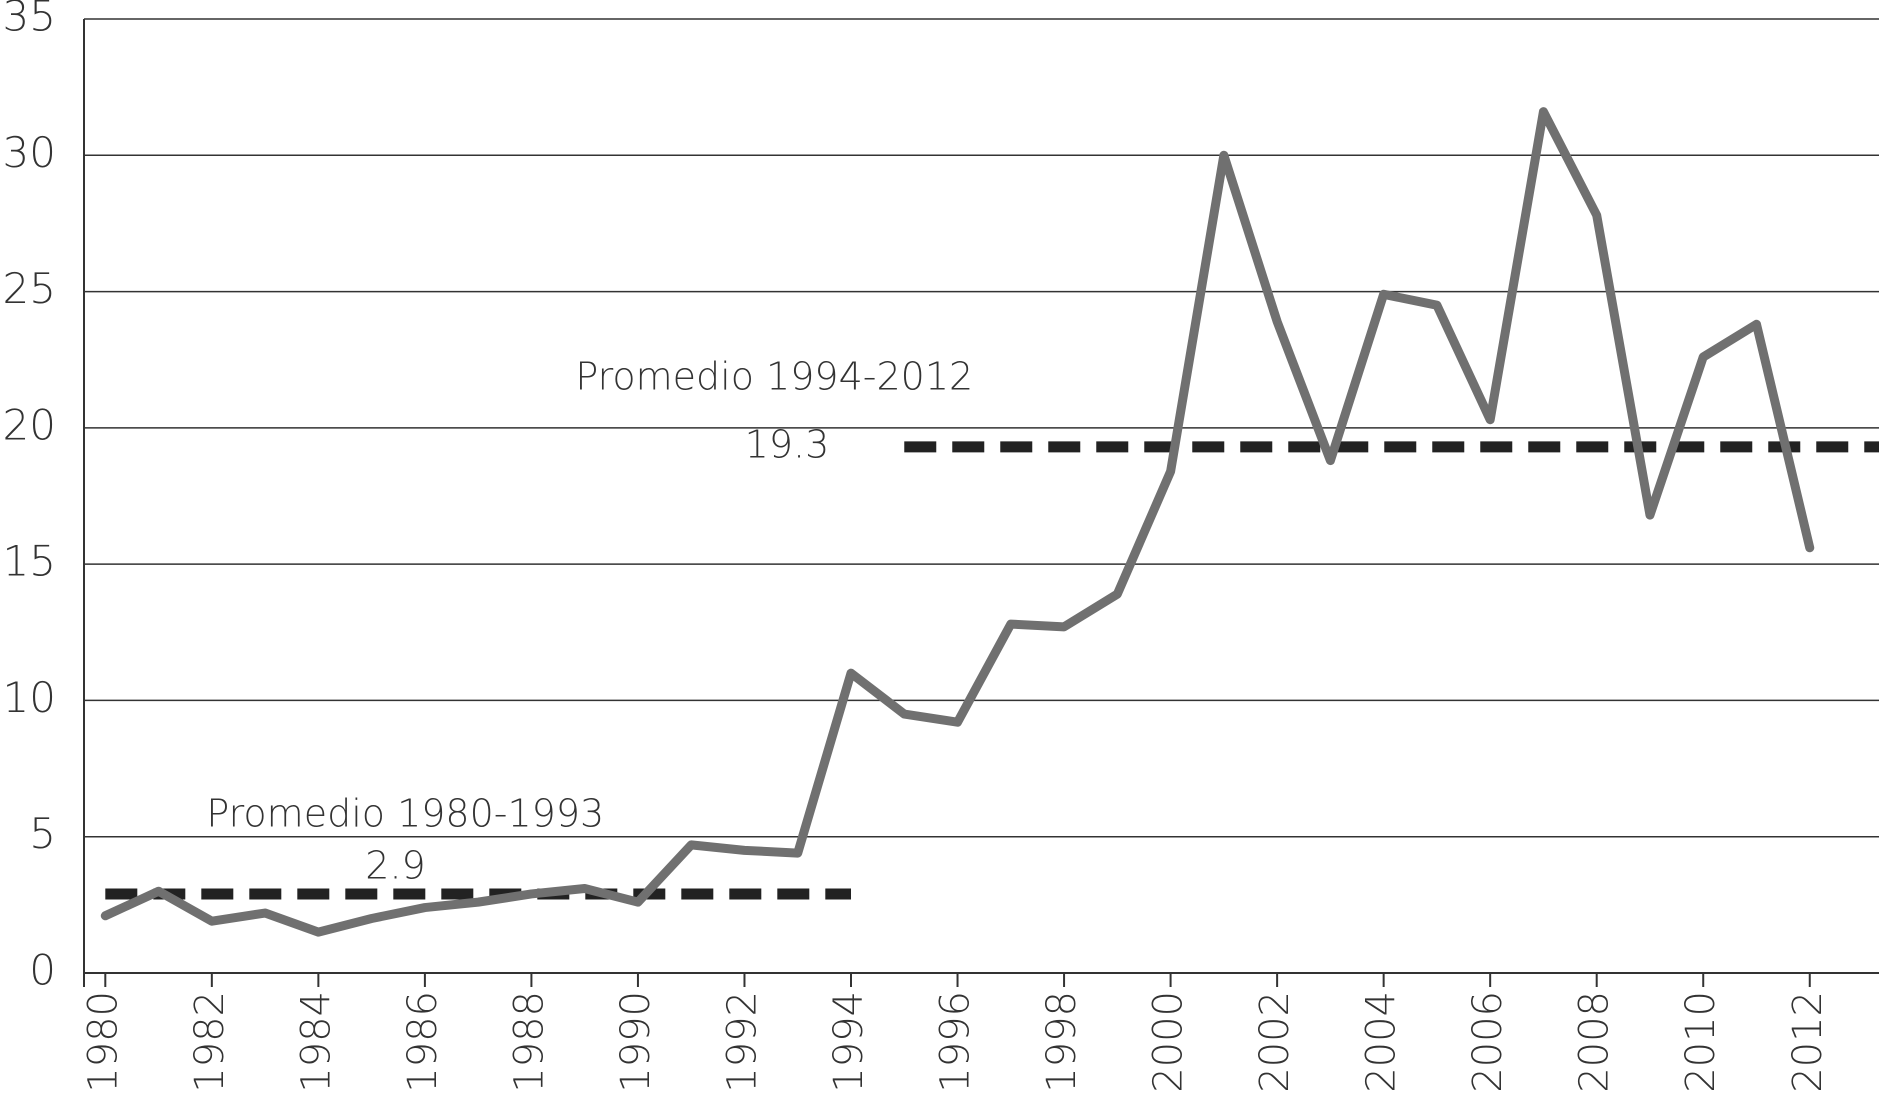 This screenshot has height=1106, width=1879. Describe the element at coordinates (29, 424) in the screenshot. I see `y-tick-label: 20` at that location.